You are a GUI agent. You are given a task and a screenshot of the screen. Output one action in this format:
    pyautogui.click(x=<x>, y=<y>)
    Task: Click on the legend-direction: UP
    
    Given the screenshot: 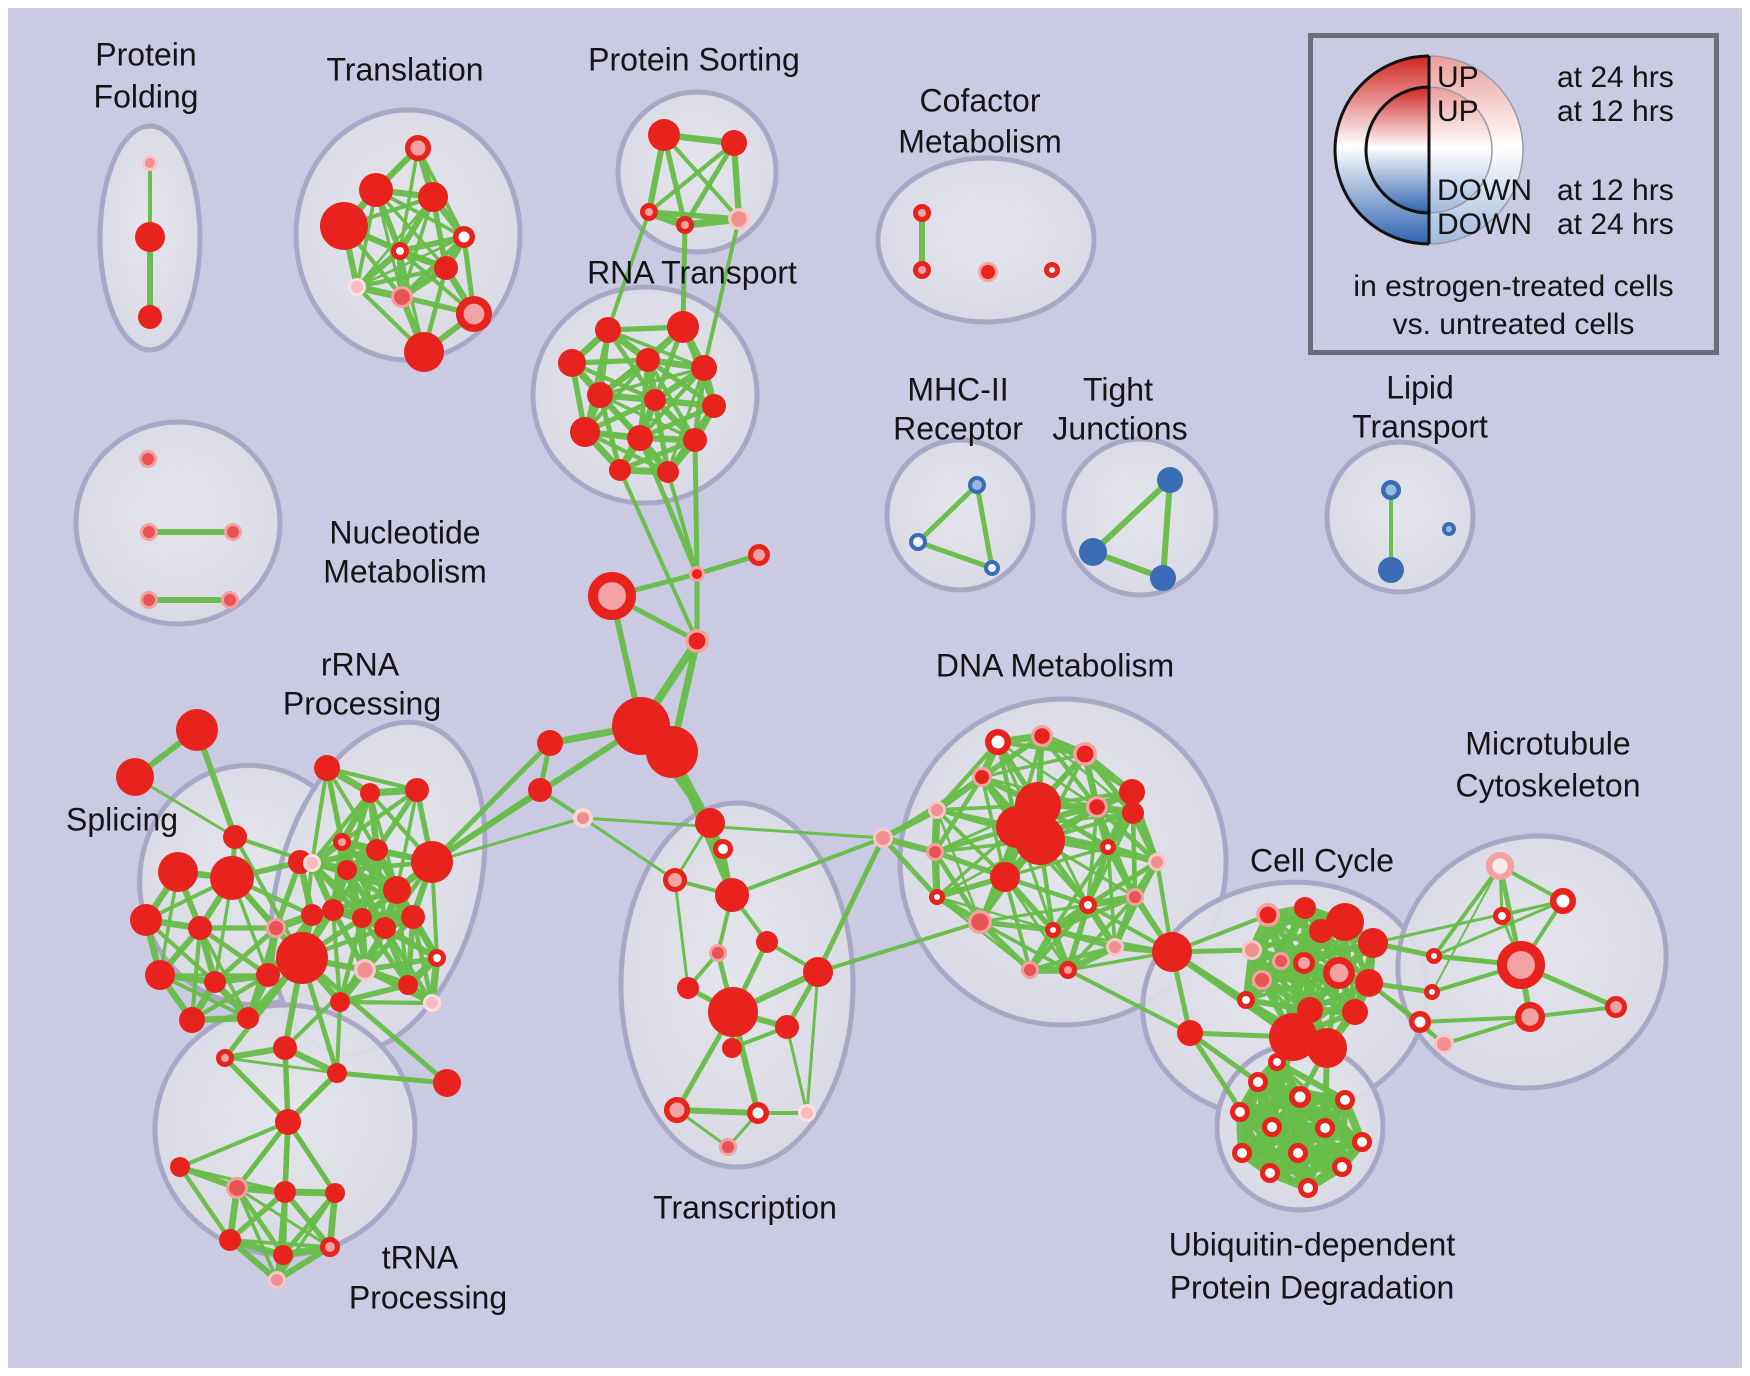 What is the action you would take?
    pyautogui.click(x=1458, y=111)
    